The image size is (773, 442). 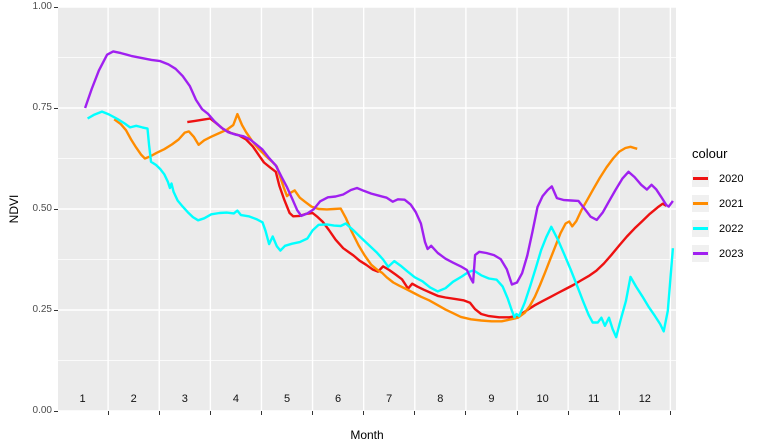 I want to click on legend-label: 2022, so click(x=731, y=228).